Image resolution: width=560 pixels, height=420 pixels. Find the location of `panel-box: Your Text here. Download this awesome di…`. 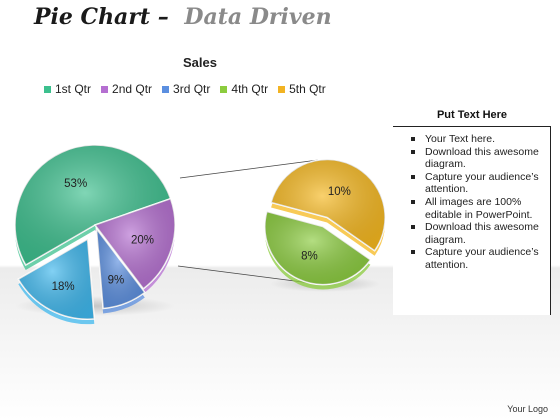

panel-box: Your Text here. Download this awesome di… is located at coordinates (472, 220).